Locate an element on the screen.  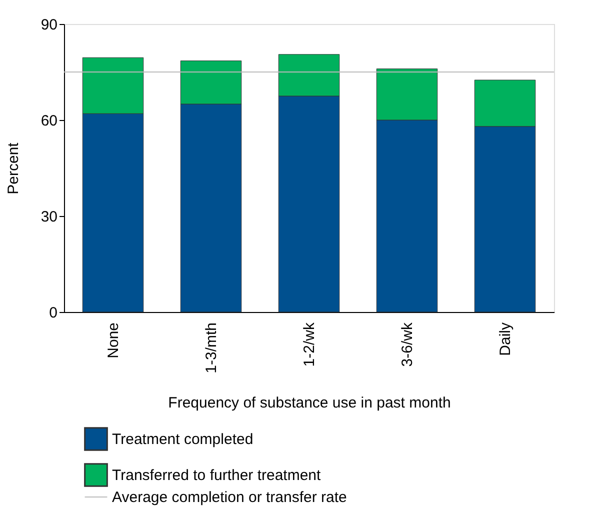
legend-label: Transferred to further treatment is located at coordinates (217, 475).